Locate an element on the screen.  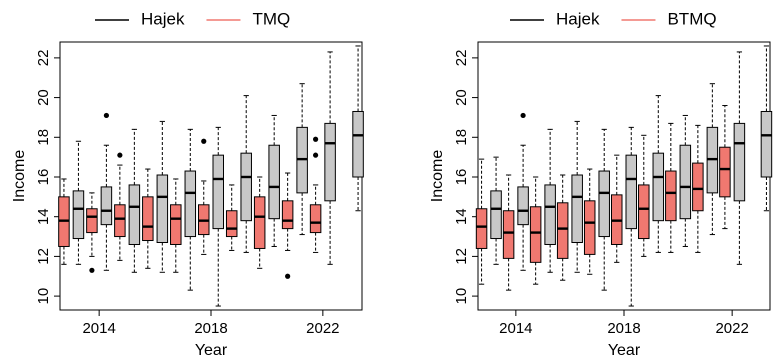
legend-label-1: BTMQ is located at coordinates (691, 18).